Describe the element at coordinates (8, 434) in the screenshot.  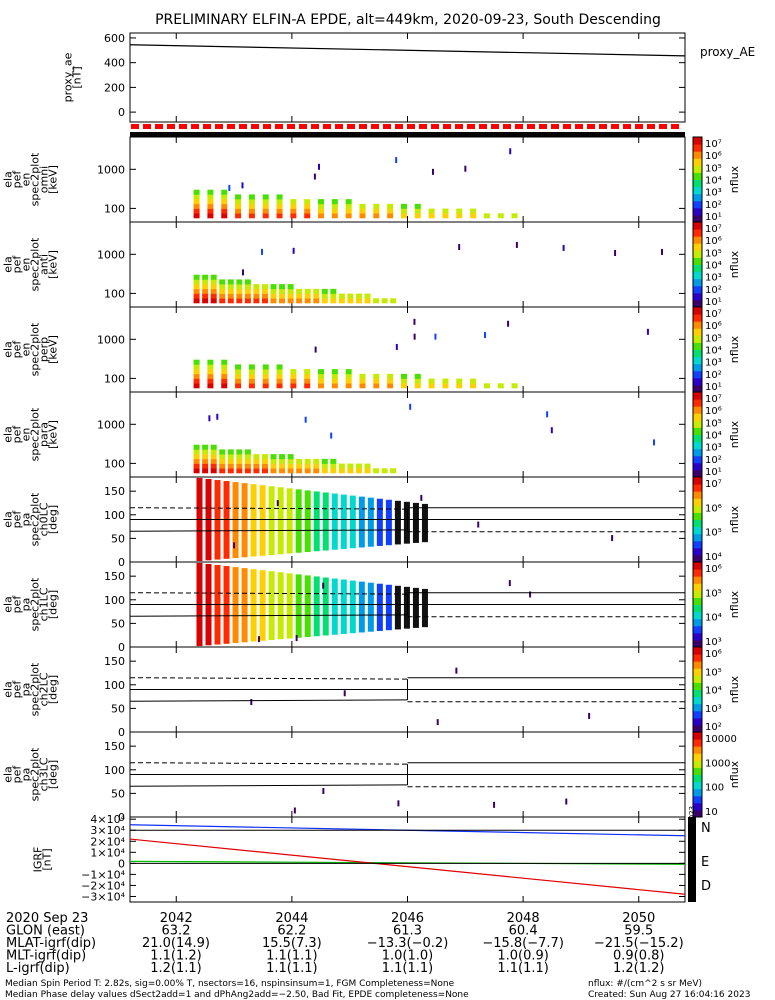
I see `y-axis-label: ela` at that location.